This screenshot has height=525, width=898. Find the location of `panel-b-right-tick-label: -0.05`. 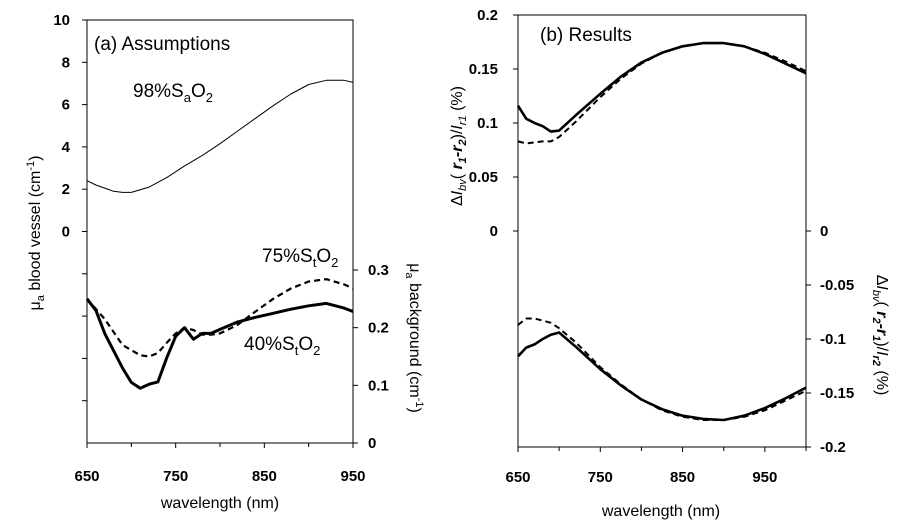

panel-b-right-tick-label: -0.05 is located at coordinates (837, 285).